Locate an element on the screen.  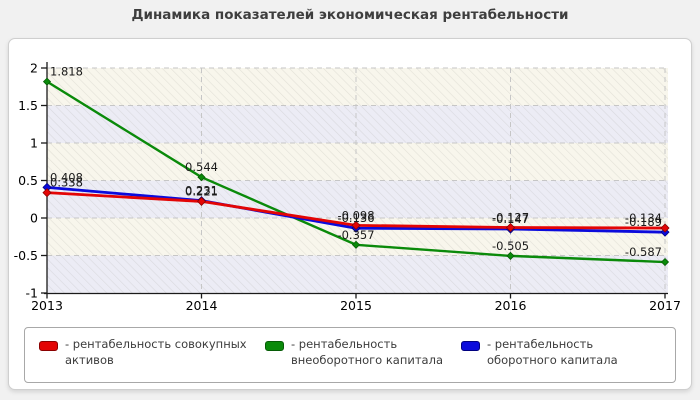
legend-label-working-capital: - рентабельность оборотного капитала is located at coordinates (552, 352).